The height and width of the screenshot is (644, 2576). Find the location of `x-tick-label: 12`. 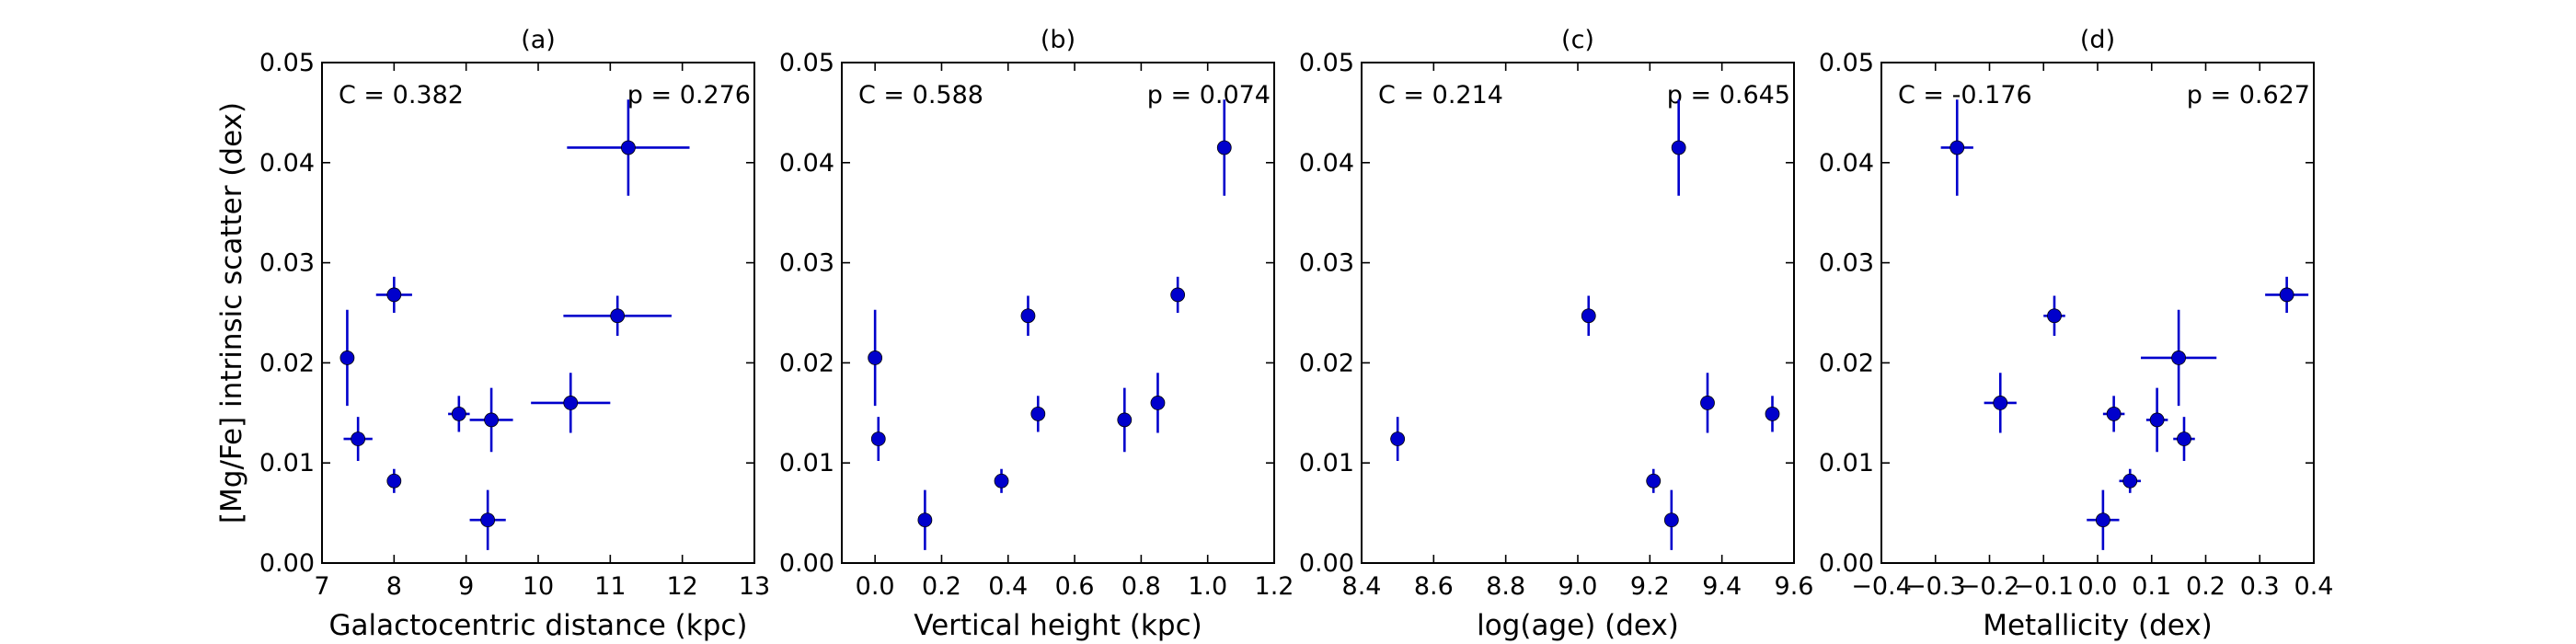

x-tick-label: 12 is located at coordinates (681, 586).